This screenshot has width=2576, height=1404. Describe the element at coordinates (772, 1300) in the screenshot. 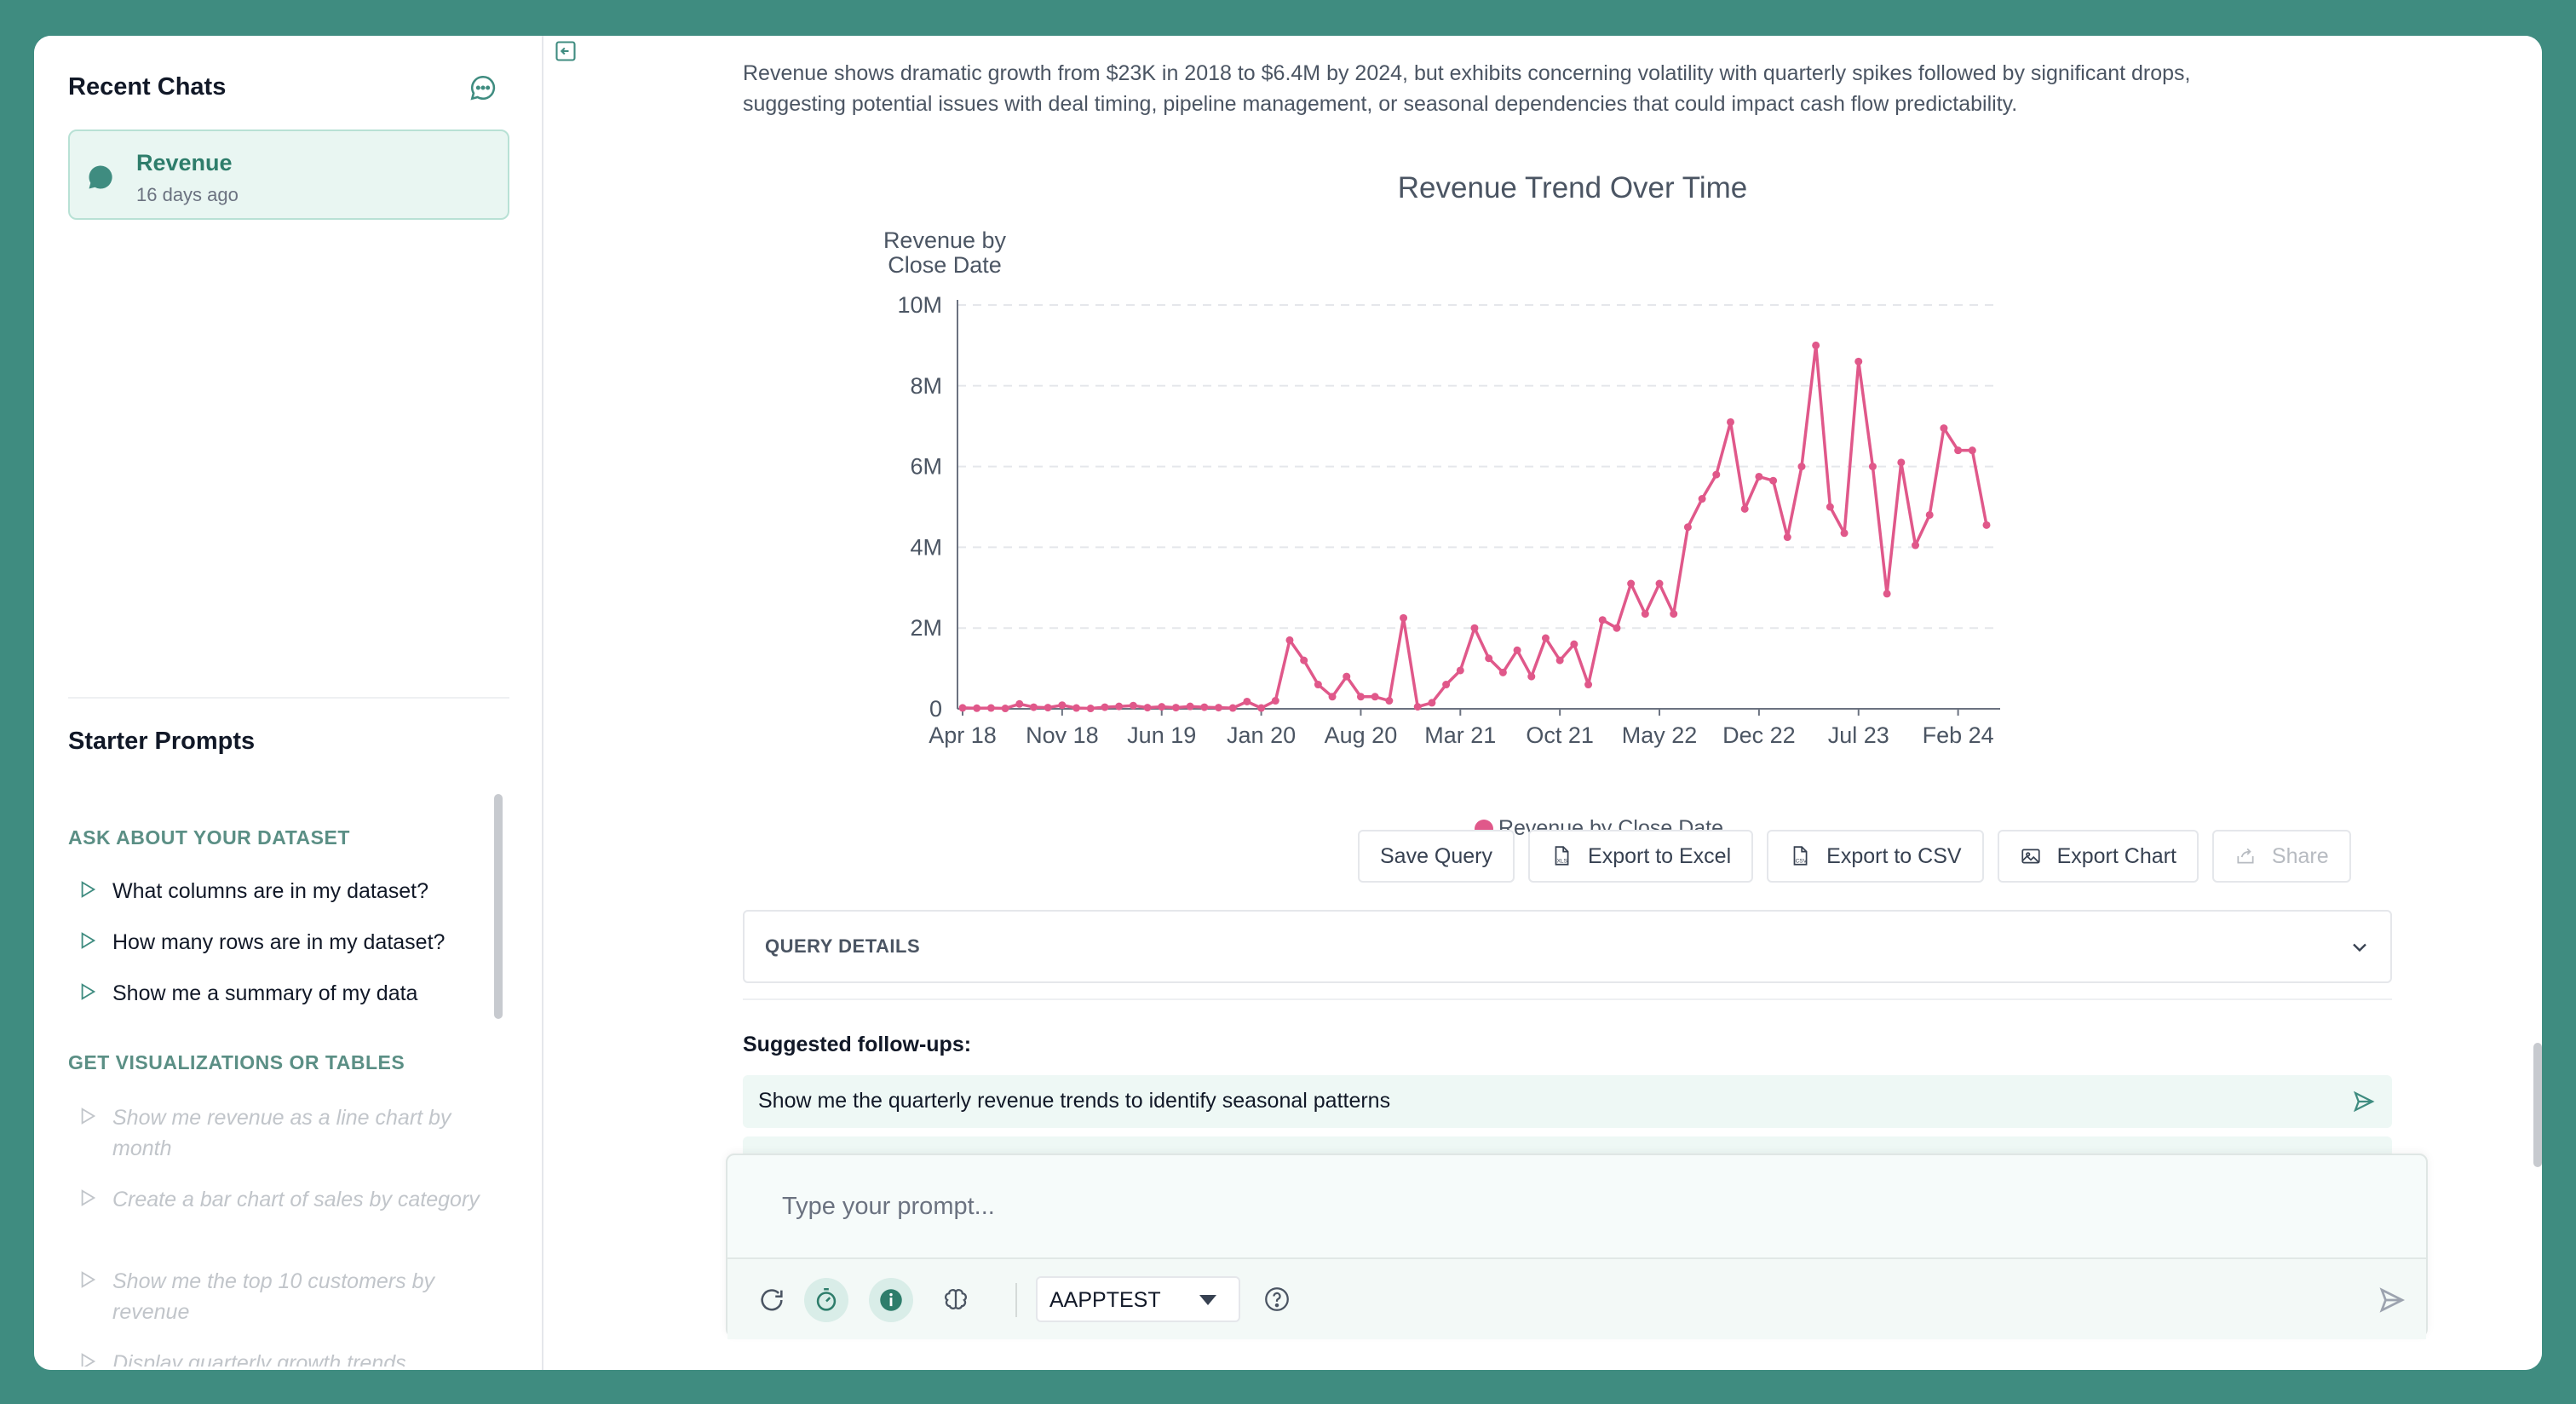

I see `refresh-button` at that location.